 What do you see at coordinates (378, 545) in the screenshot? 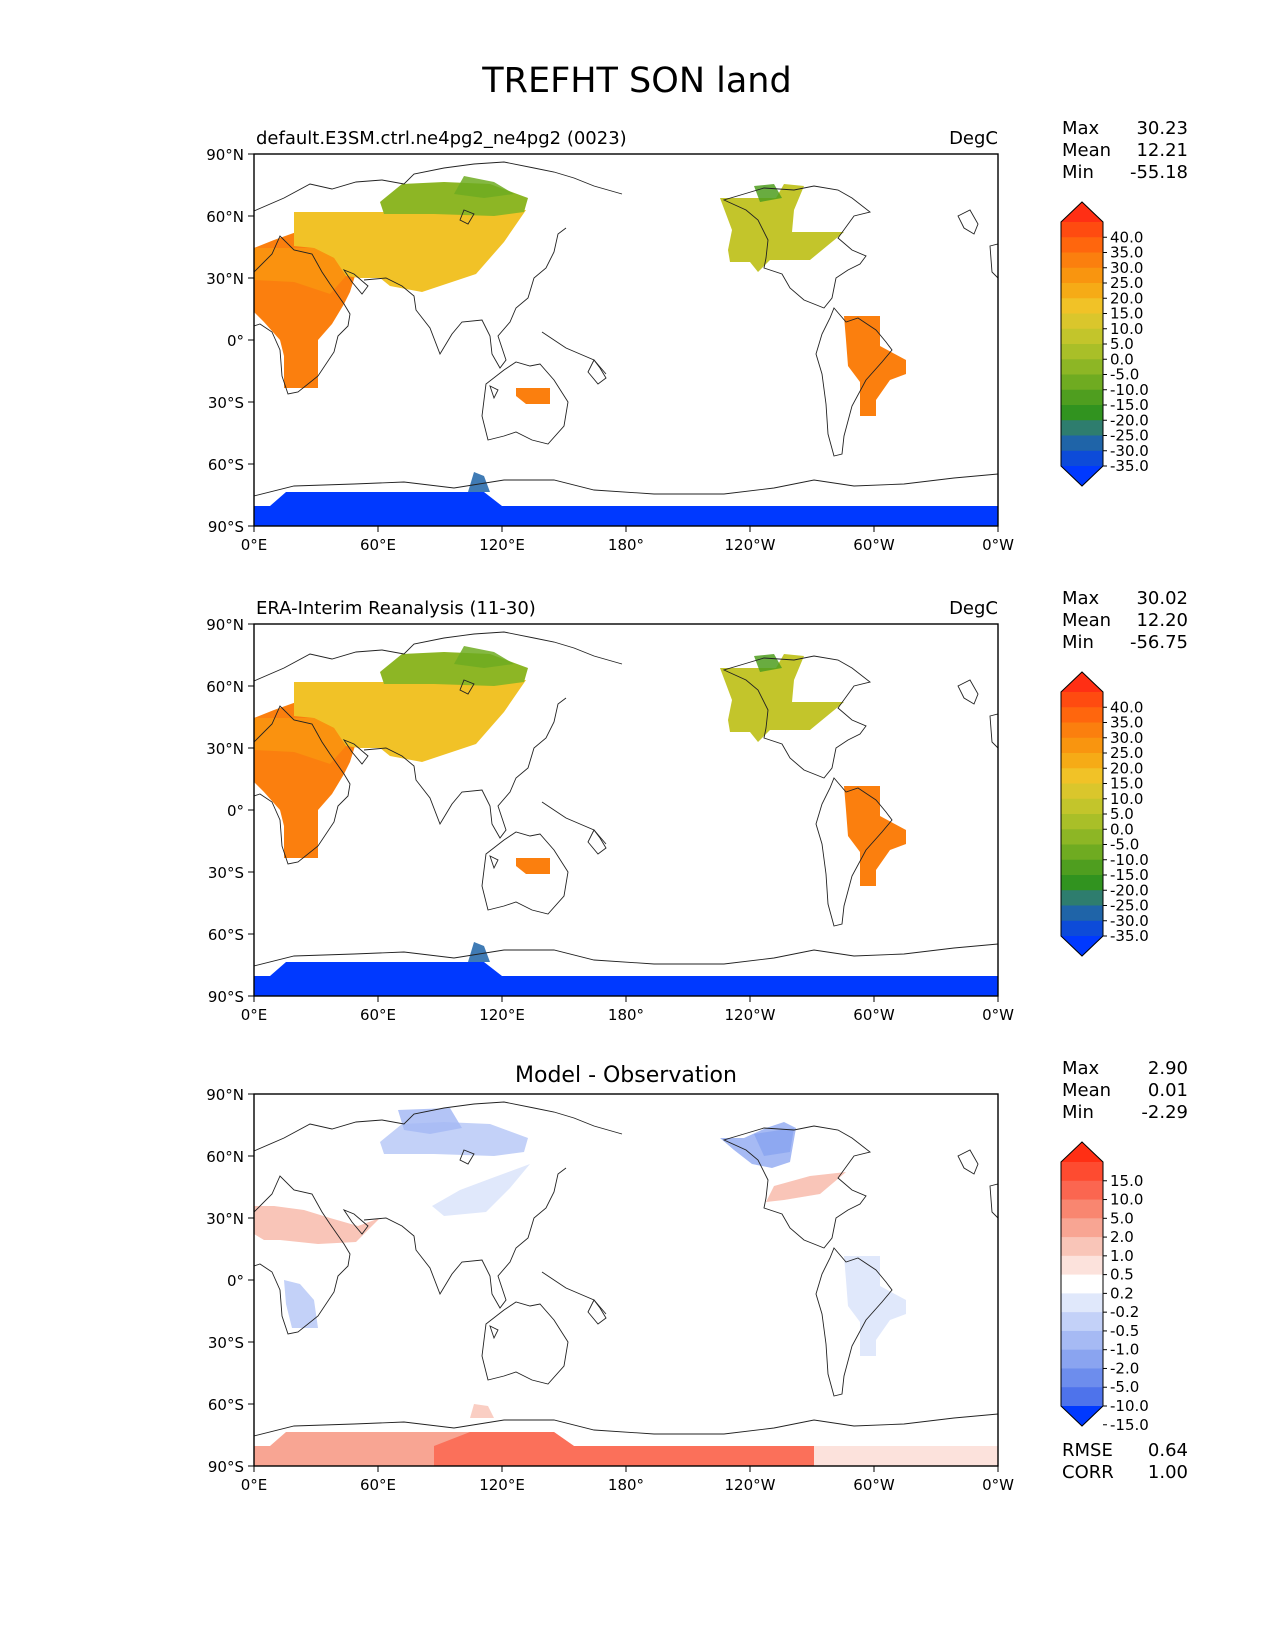
I see `lon-tick-label: 60°E` at bounding box center [378, 545].